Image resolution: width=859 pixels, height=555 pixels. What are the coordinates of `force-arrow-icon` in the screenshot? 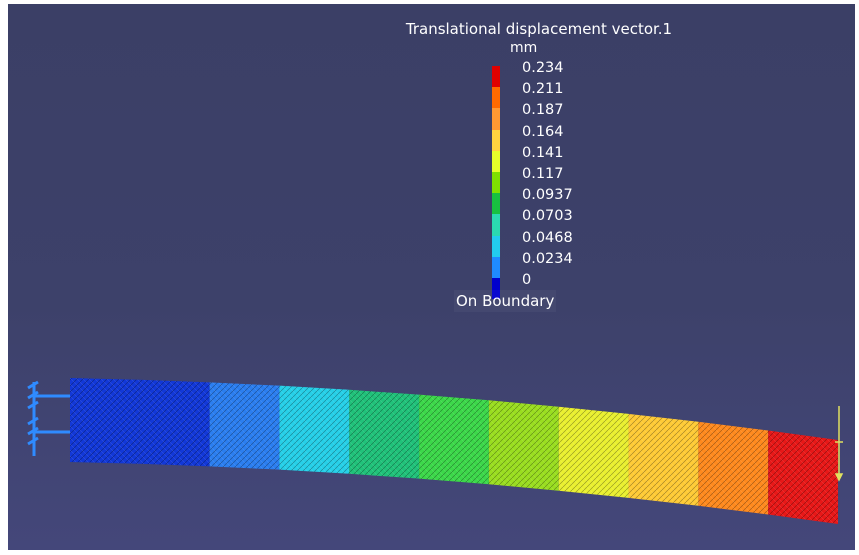 It's located at (839, 444).